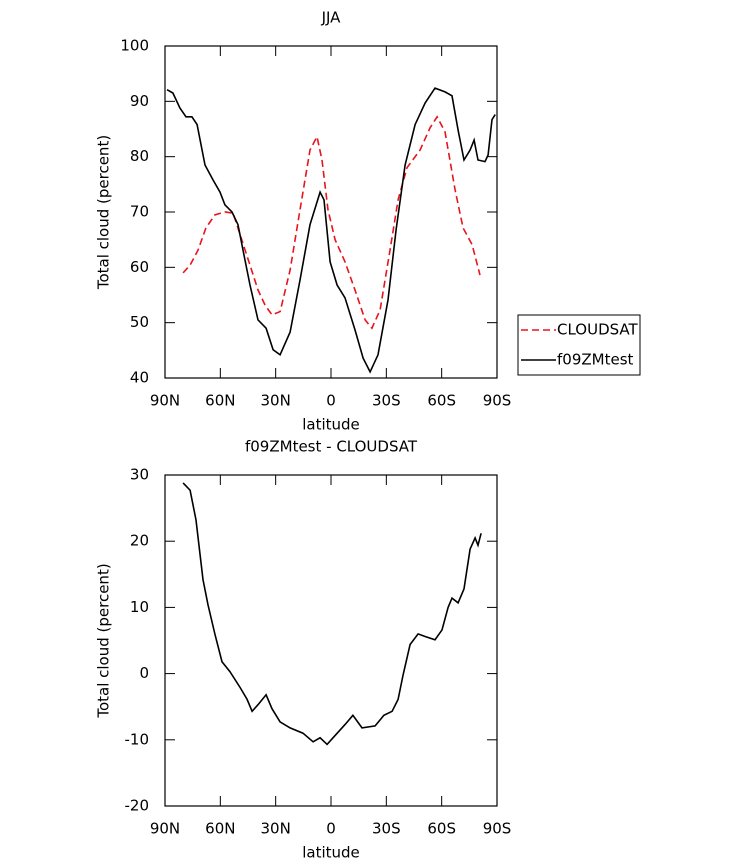 Image resolution: width=733 pixels, height=866 pixels. What do you see at coordinates (139, 212) in the screenshot?
I see `y-tick-label: 70` at bounding box center [139, 212].